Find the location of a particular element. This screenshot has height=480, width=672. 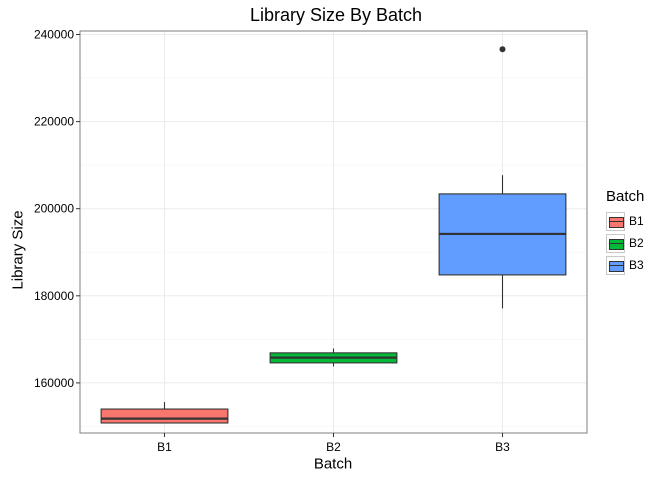

box-b3-outlier is located at coordinates (502, 49).